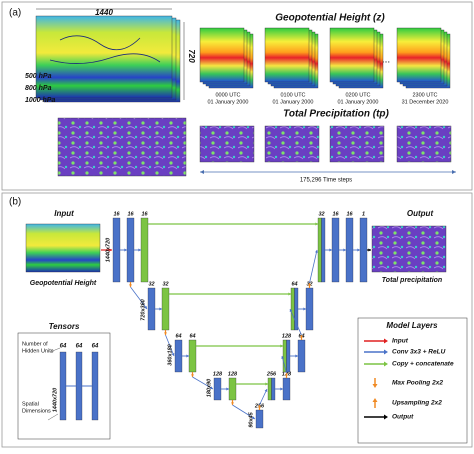 Image resolution: width=474 pixels, height=454 pixels. What do you see at coordinates (170, 354) in the screenshot?
I see `dim-label: 360x180` at bounding box center [170, 354].